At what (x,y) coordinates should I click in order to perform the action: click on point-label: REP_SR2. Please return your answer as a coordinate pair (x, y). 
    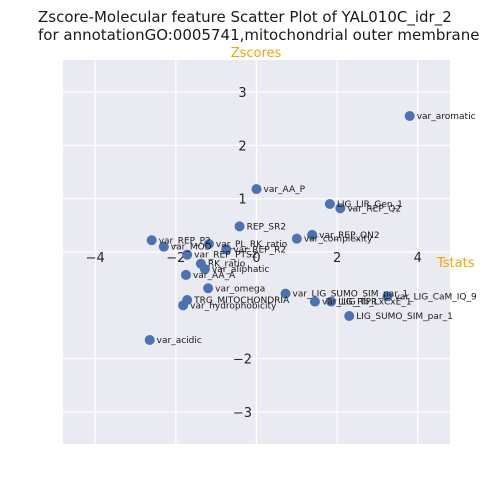
    Looking at the image, I should click on (267, 227).